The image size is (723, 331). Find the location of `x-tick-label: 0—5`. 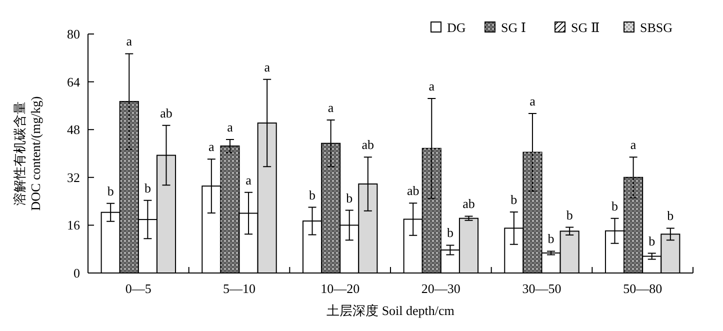

x-tick-label: 0—5 is located at coordinates (138, 288).